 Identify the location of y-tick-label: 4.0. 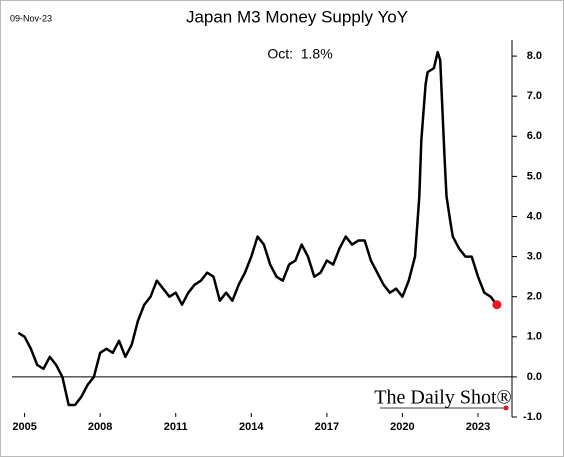
(534, 216).